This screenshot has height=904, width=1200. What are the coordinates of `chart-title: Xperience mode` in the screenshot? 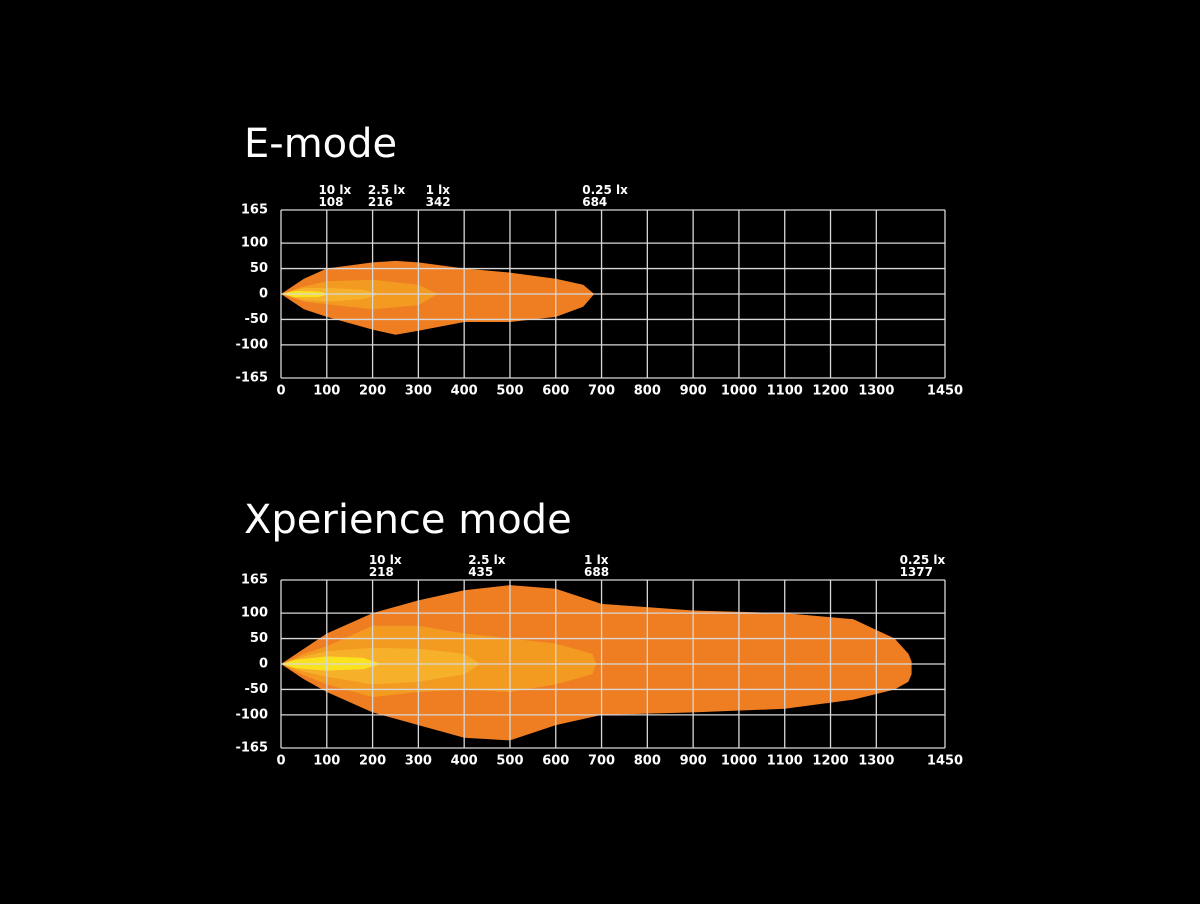 It's located at (408, 520).